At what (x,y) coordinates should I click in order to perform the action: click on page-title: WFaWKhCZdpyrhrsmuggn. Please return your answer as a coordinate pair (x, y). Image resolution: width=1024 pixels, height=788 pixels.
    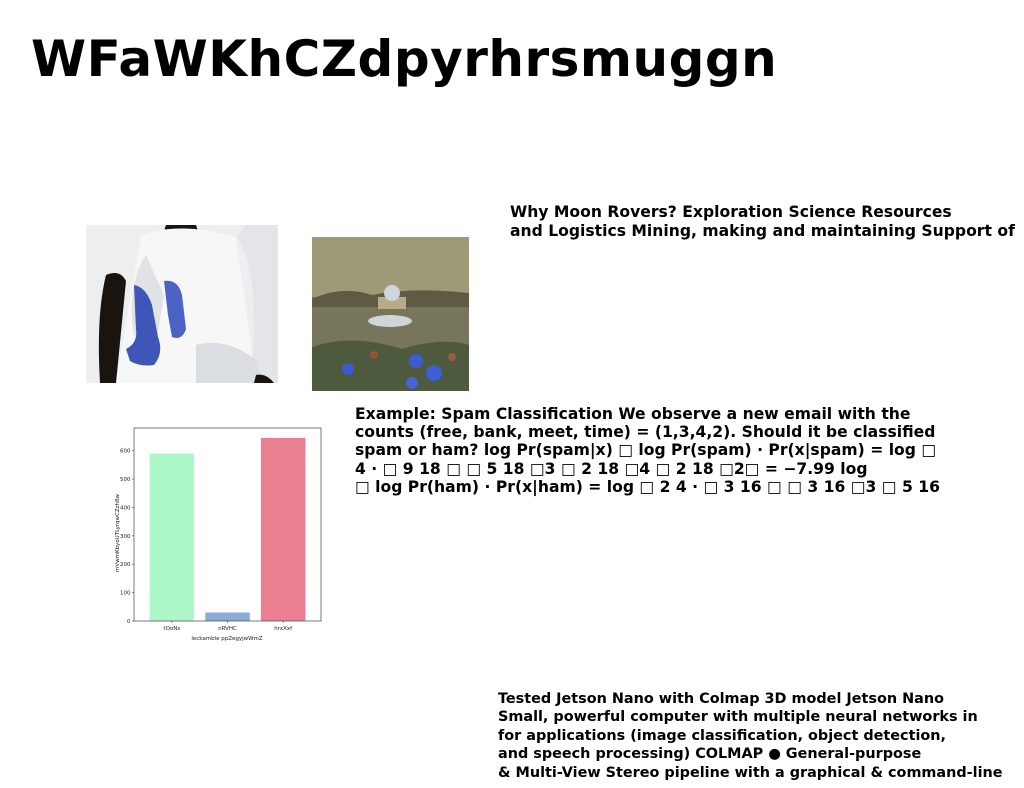
    Looking at the image, I should click on (404, 59).